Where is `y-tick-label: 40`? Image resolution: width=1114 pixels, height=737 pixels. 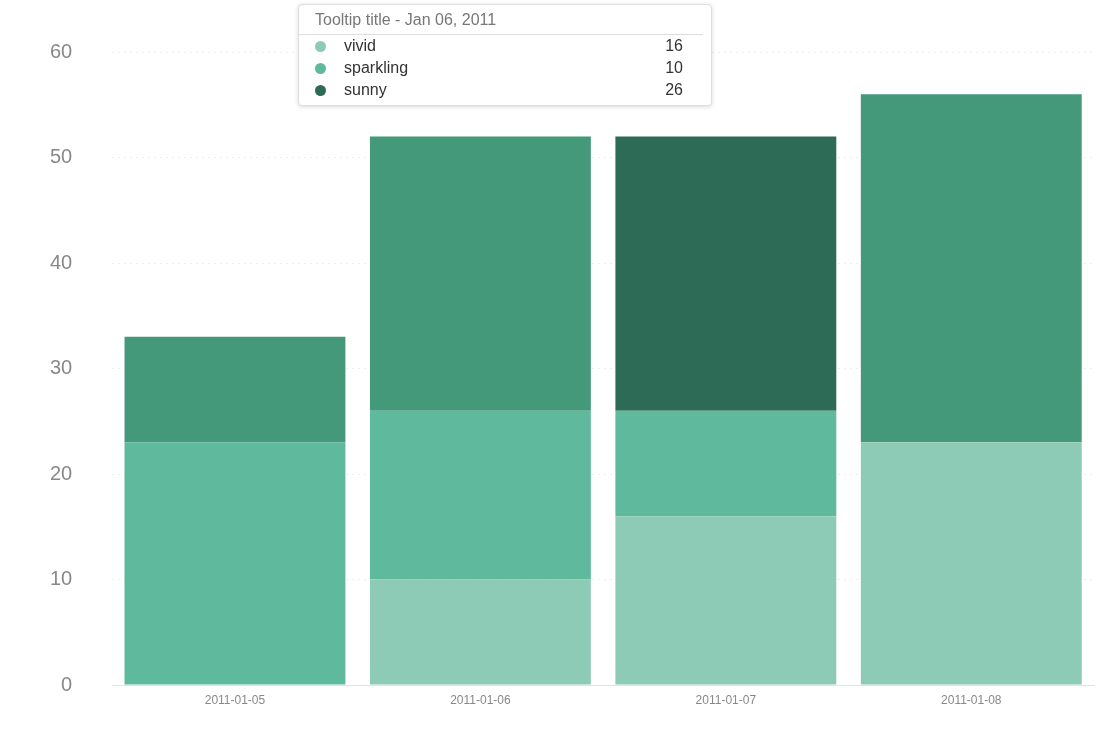 y-tick-label: 40 is located at coordinates (61, 261).